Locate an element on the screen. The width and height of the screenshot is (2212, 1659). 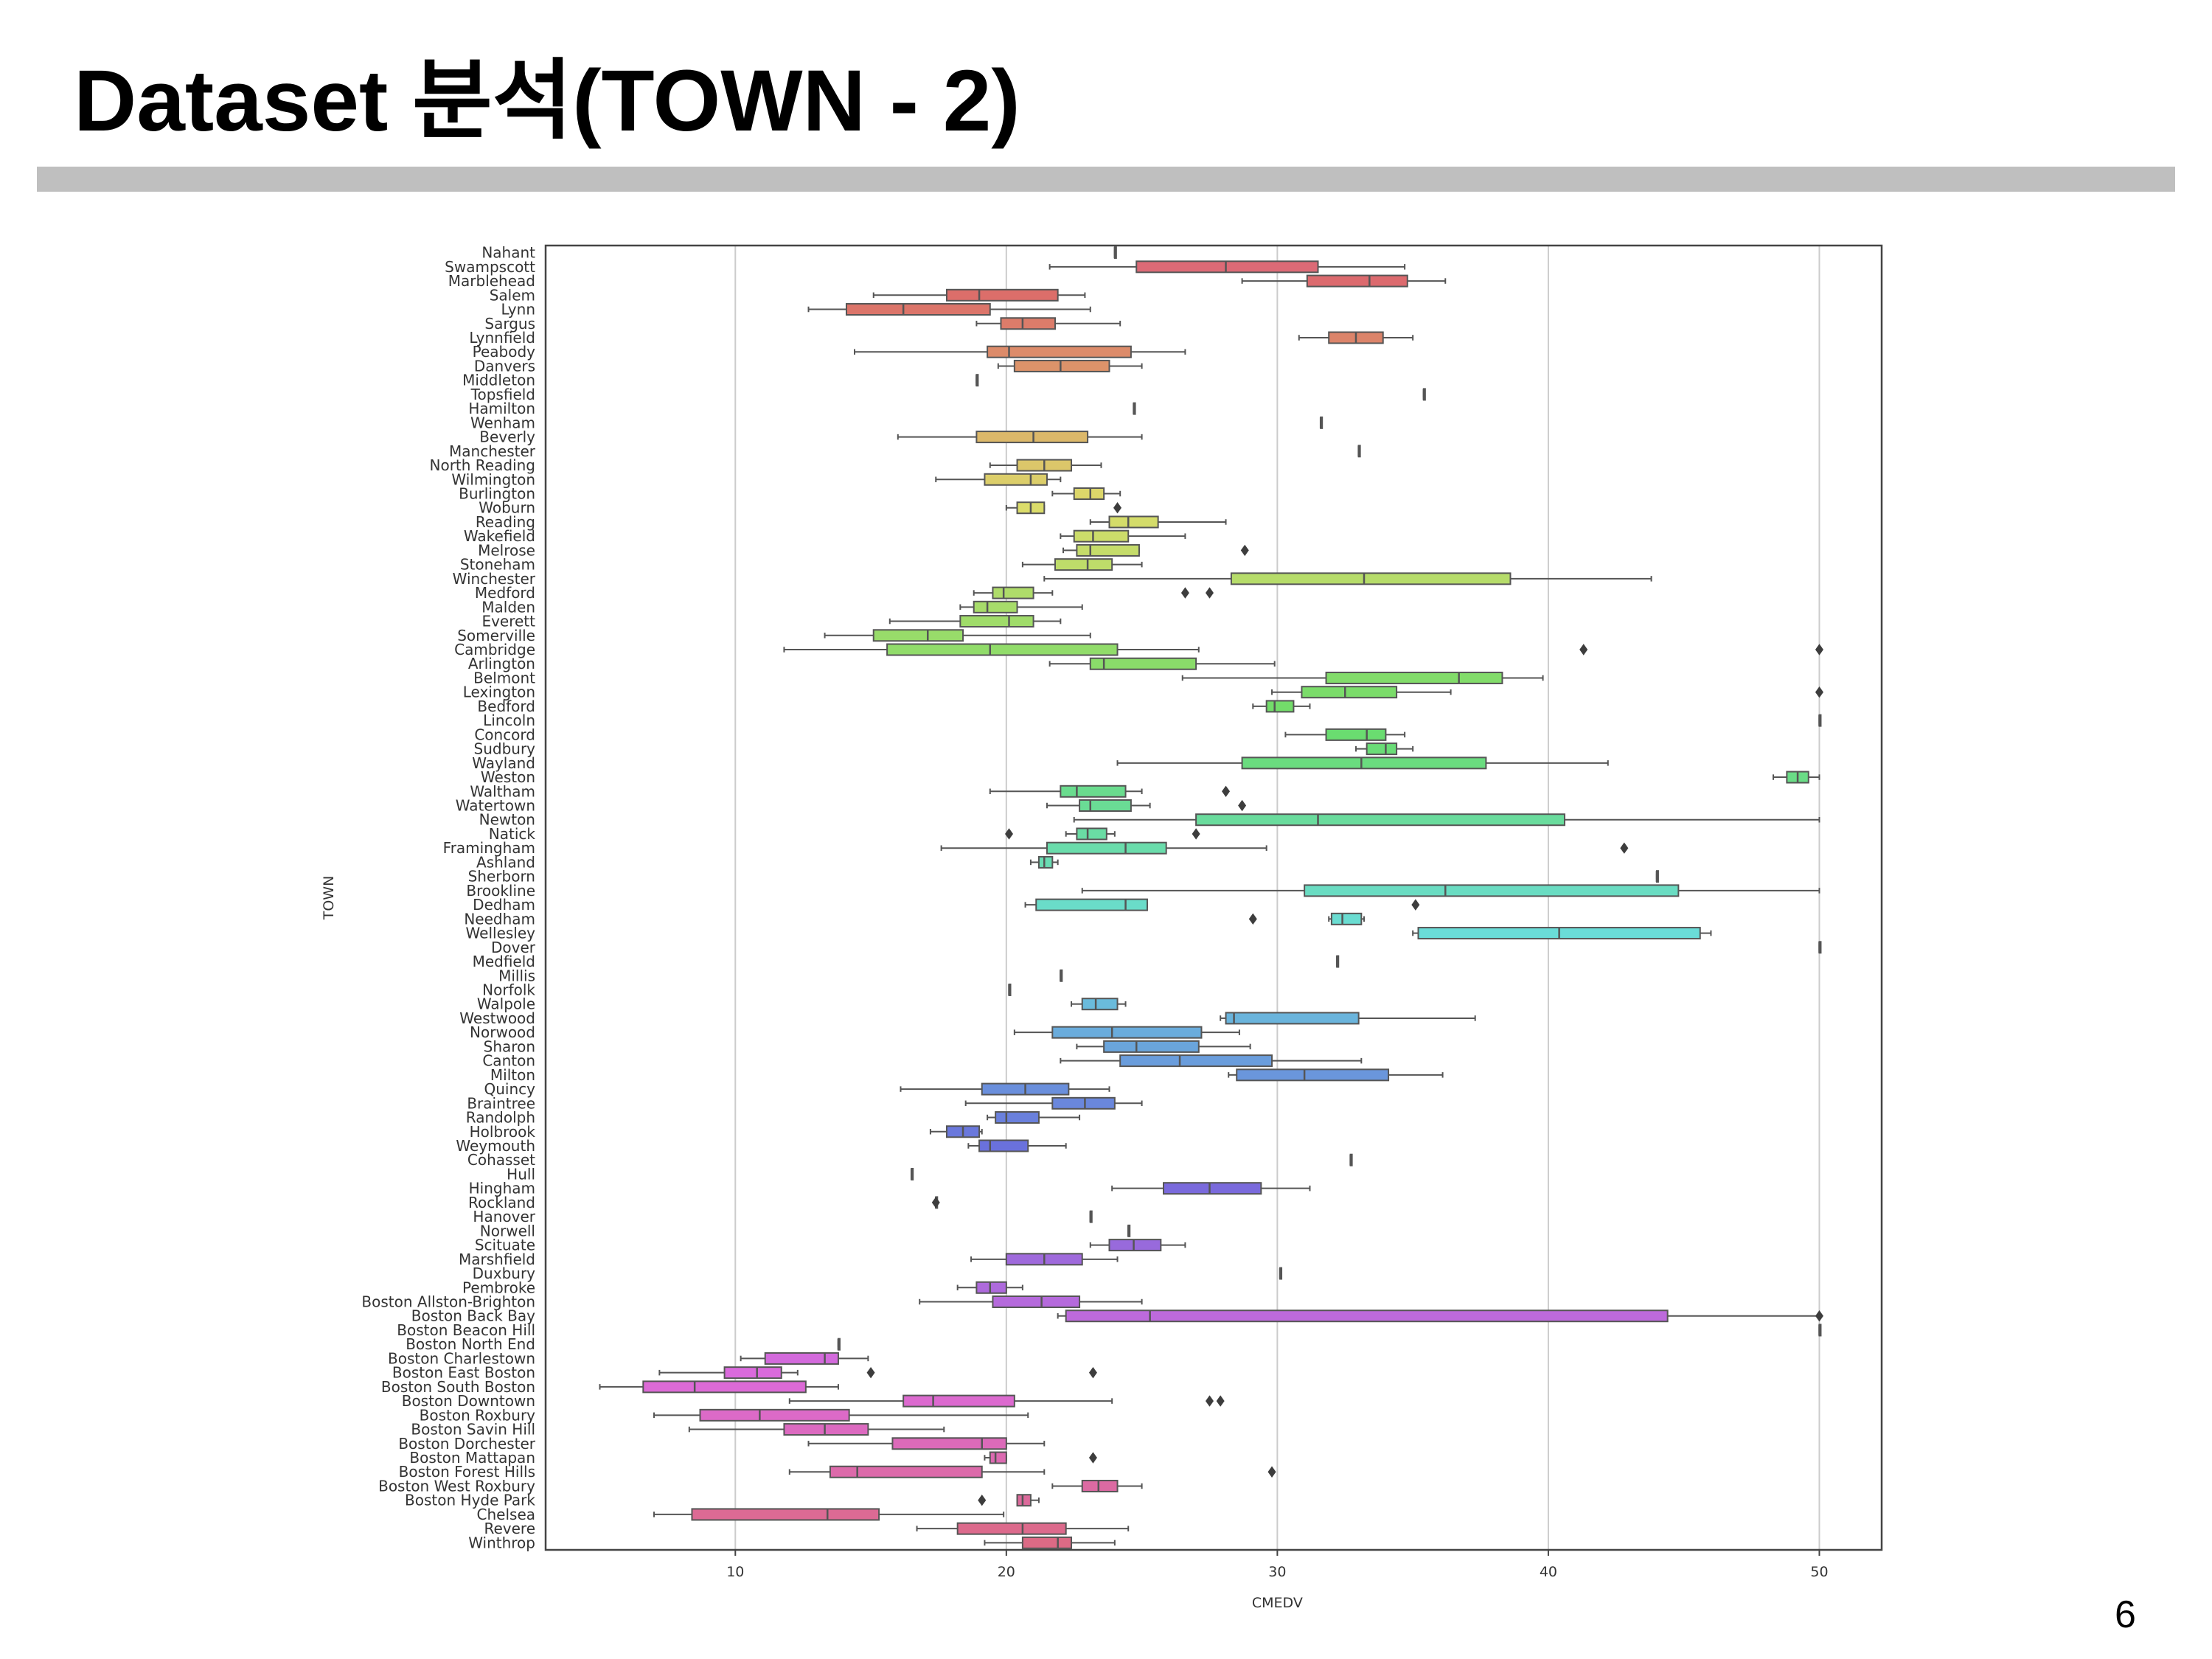
y-tick-label: Medford is located at coordinates (505, 593).